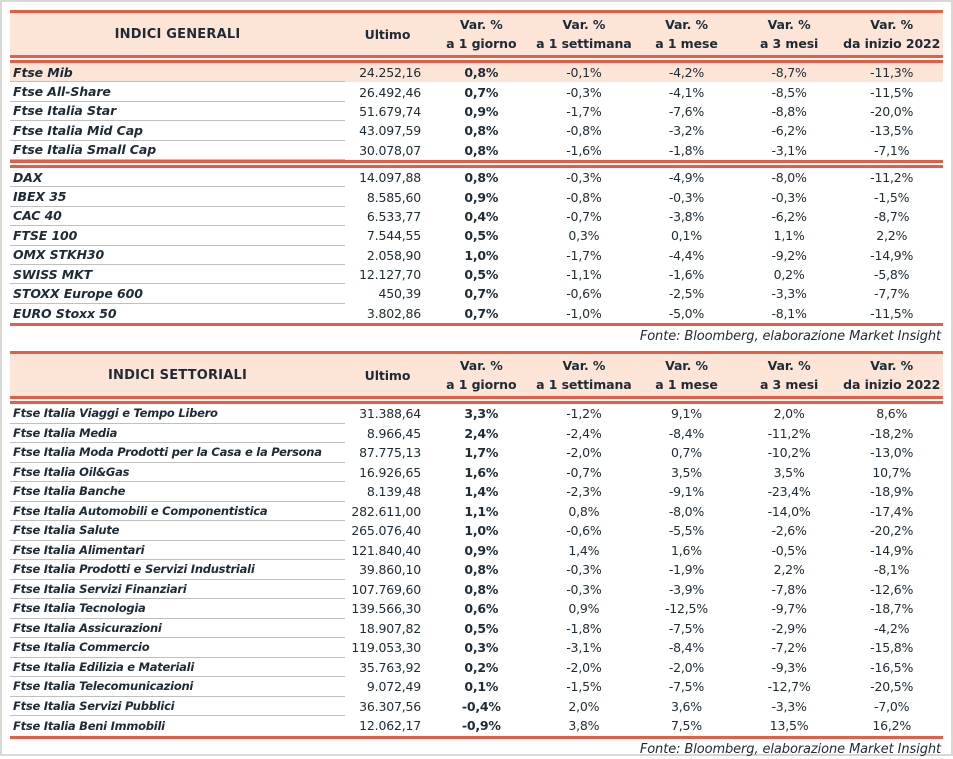  What do you see at coordinates (481, 216) in the screenshot?
I see `var-1-giorno: 0,4%` at bounding box center [481, 216].